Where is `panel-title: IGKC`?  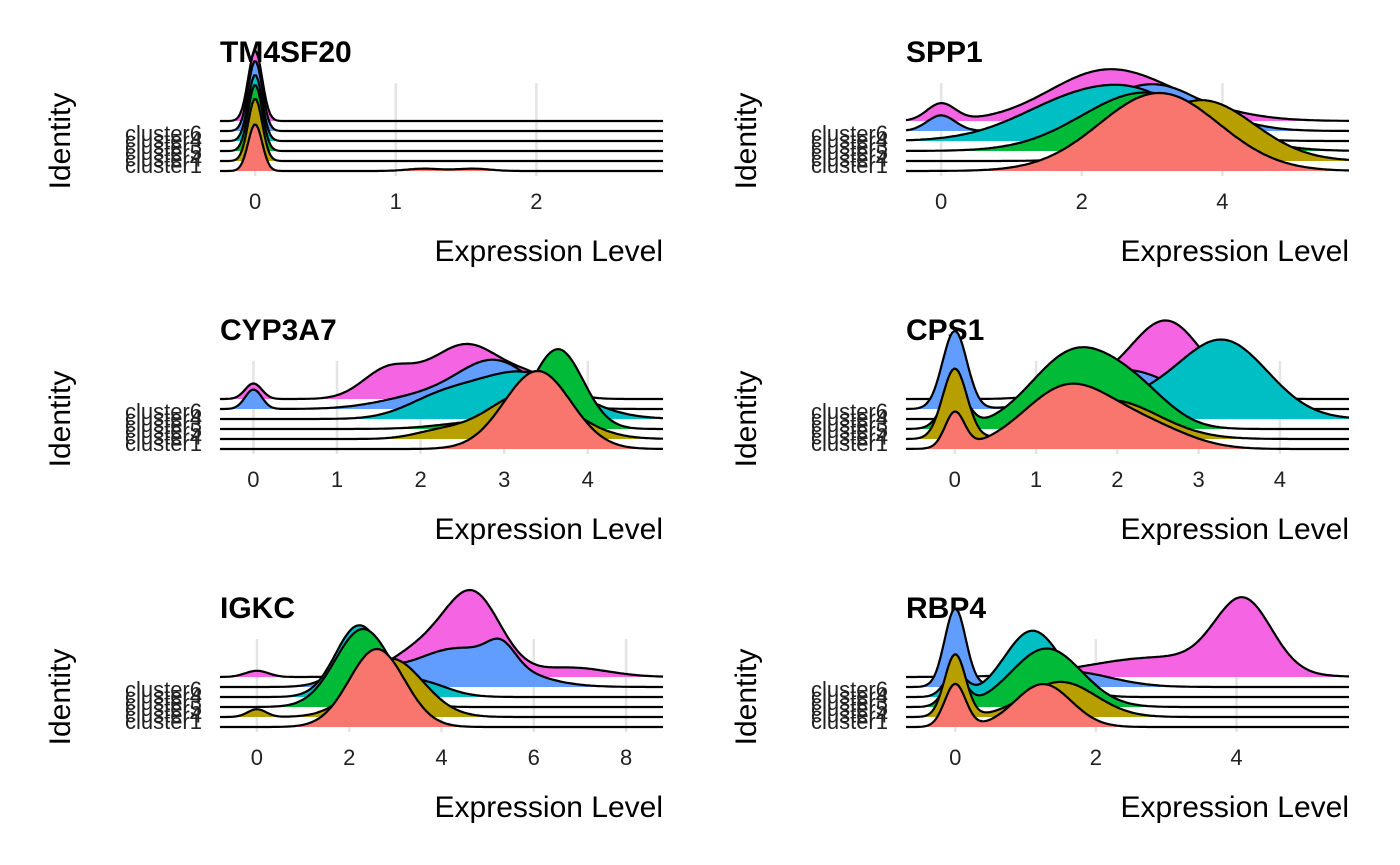
panel-title: IGKC is located at coordinates (257, 608).